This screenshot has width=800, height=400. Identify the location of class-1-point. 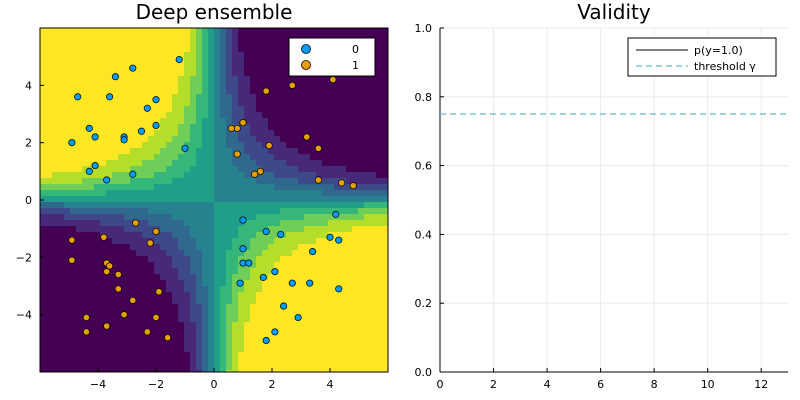
(118, 289).